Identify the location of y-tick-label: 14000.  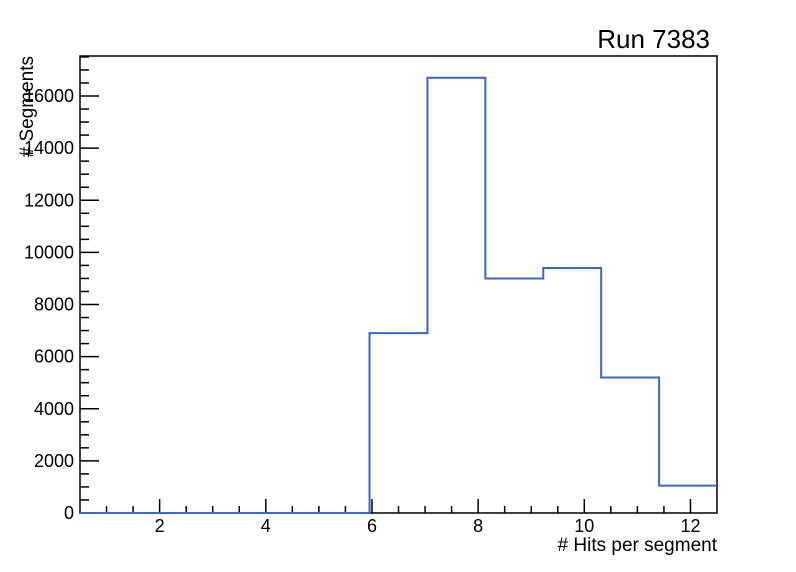
(49, 148).